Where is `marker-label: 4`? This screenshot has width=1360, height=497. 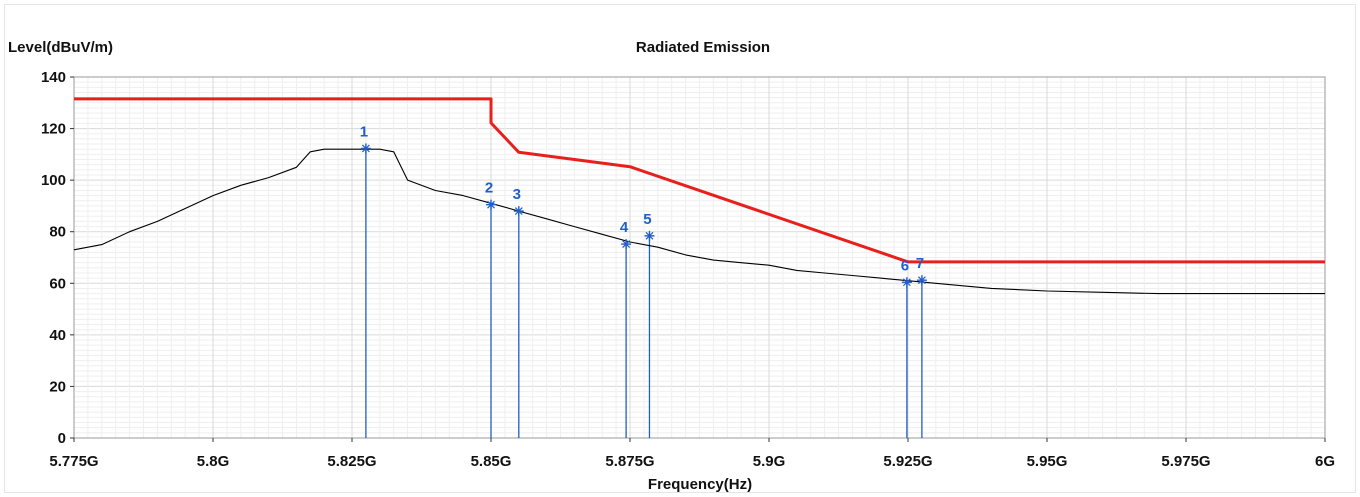
marker-label: 4 is located at coordinates (624, 227).